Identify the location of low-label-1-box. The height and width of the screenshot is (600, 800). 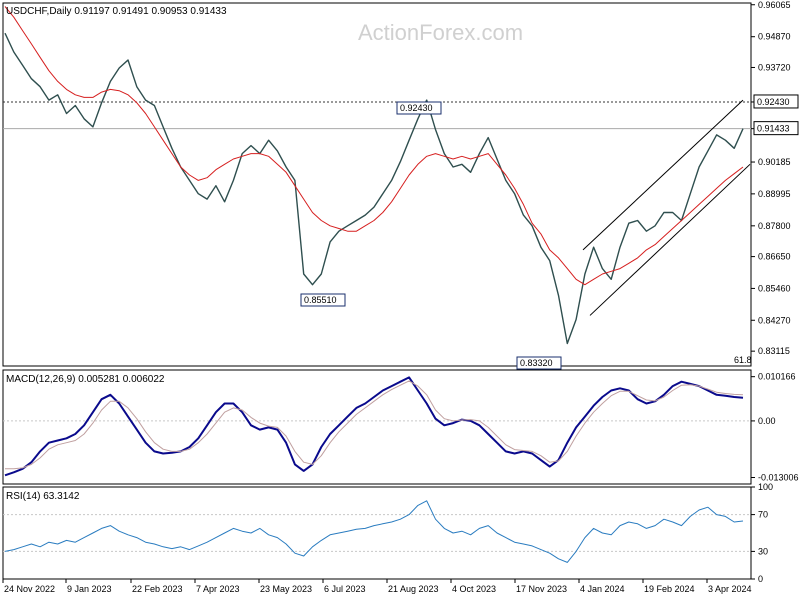
(323, 300).